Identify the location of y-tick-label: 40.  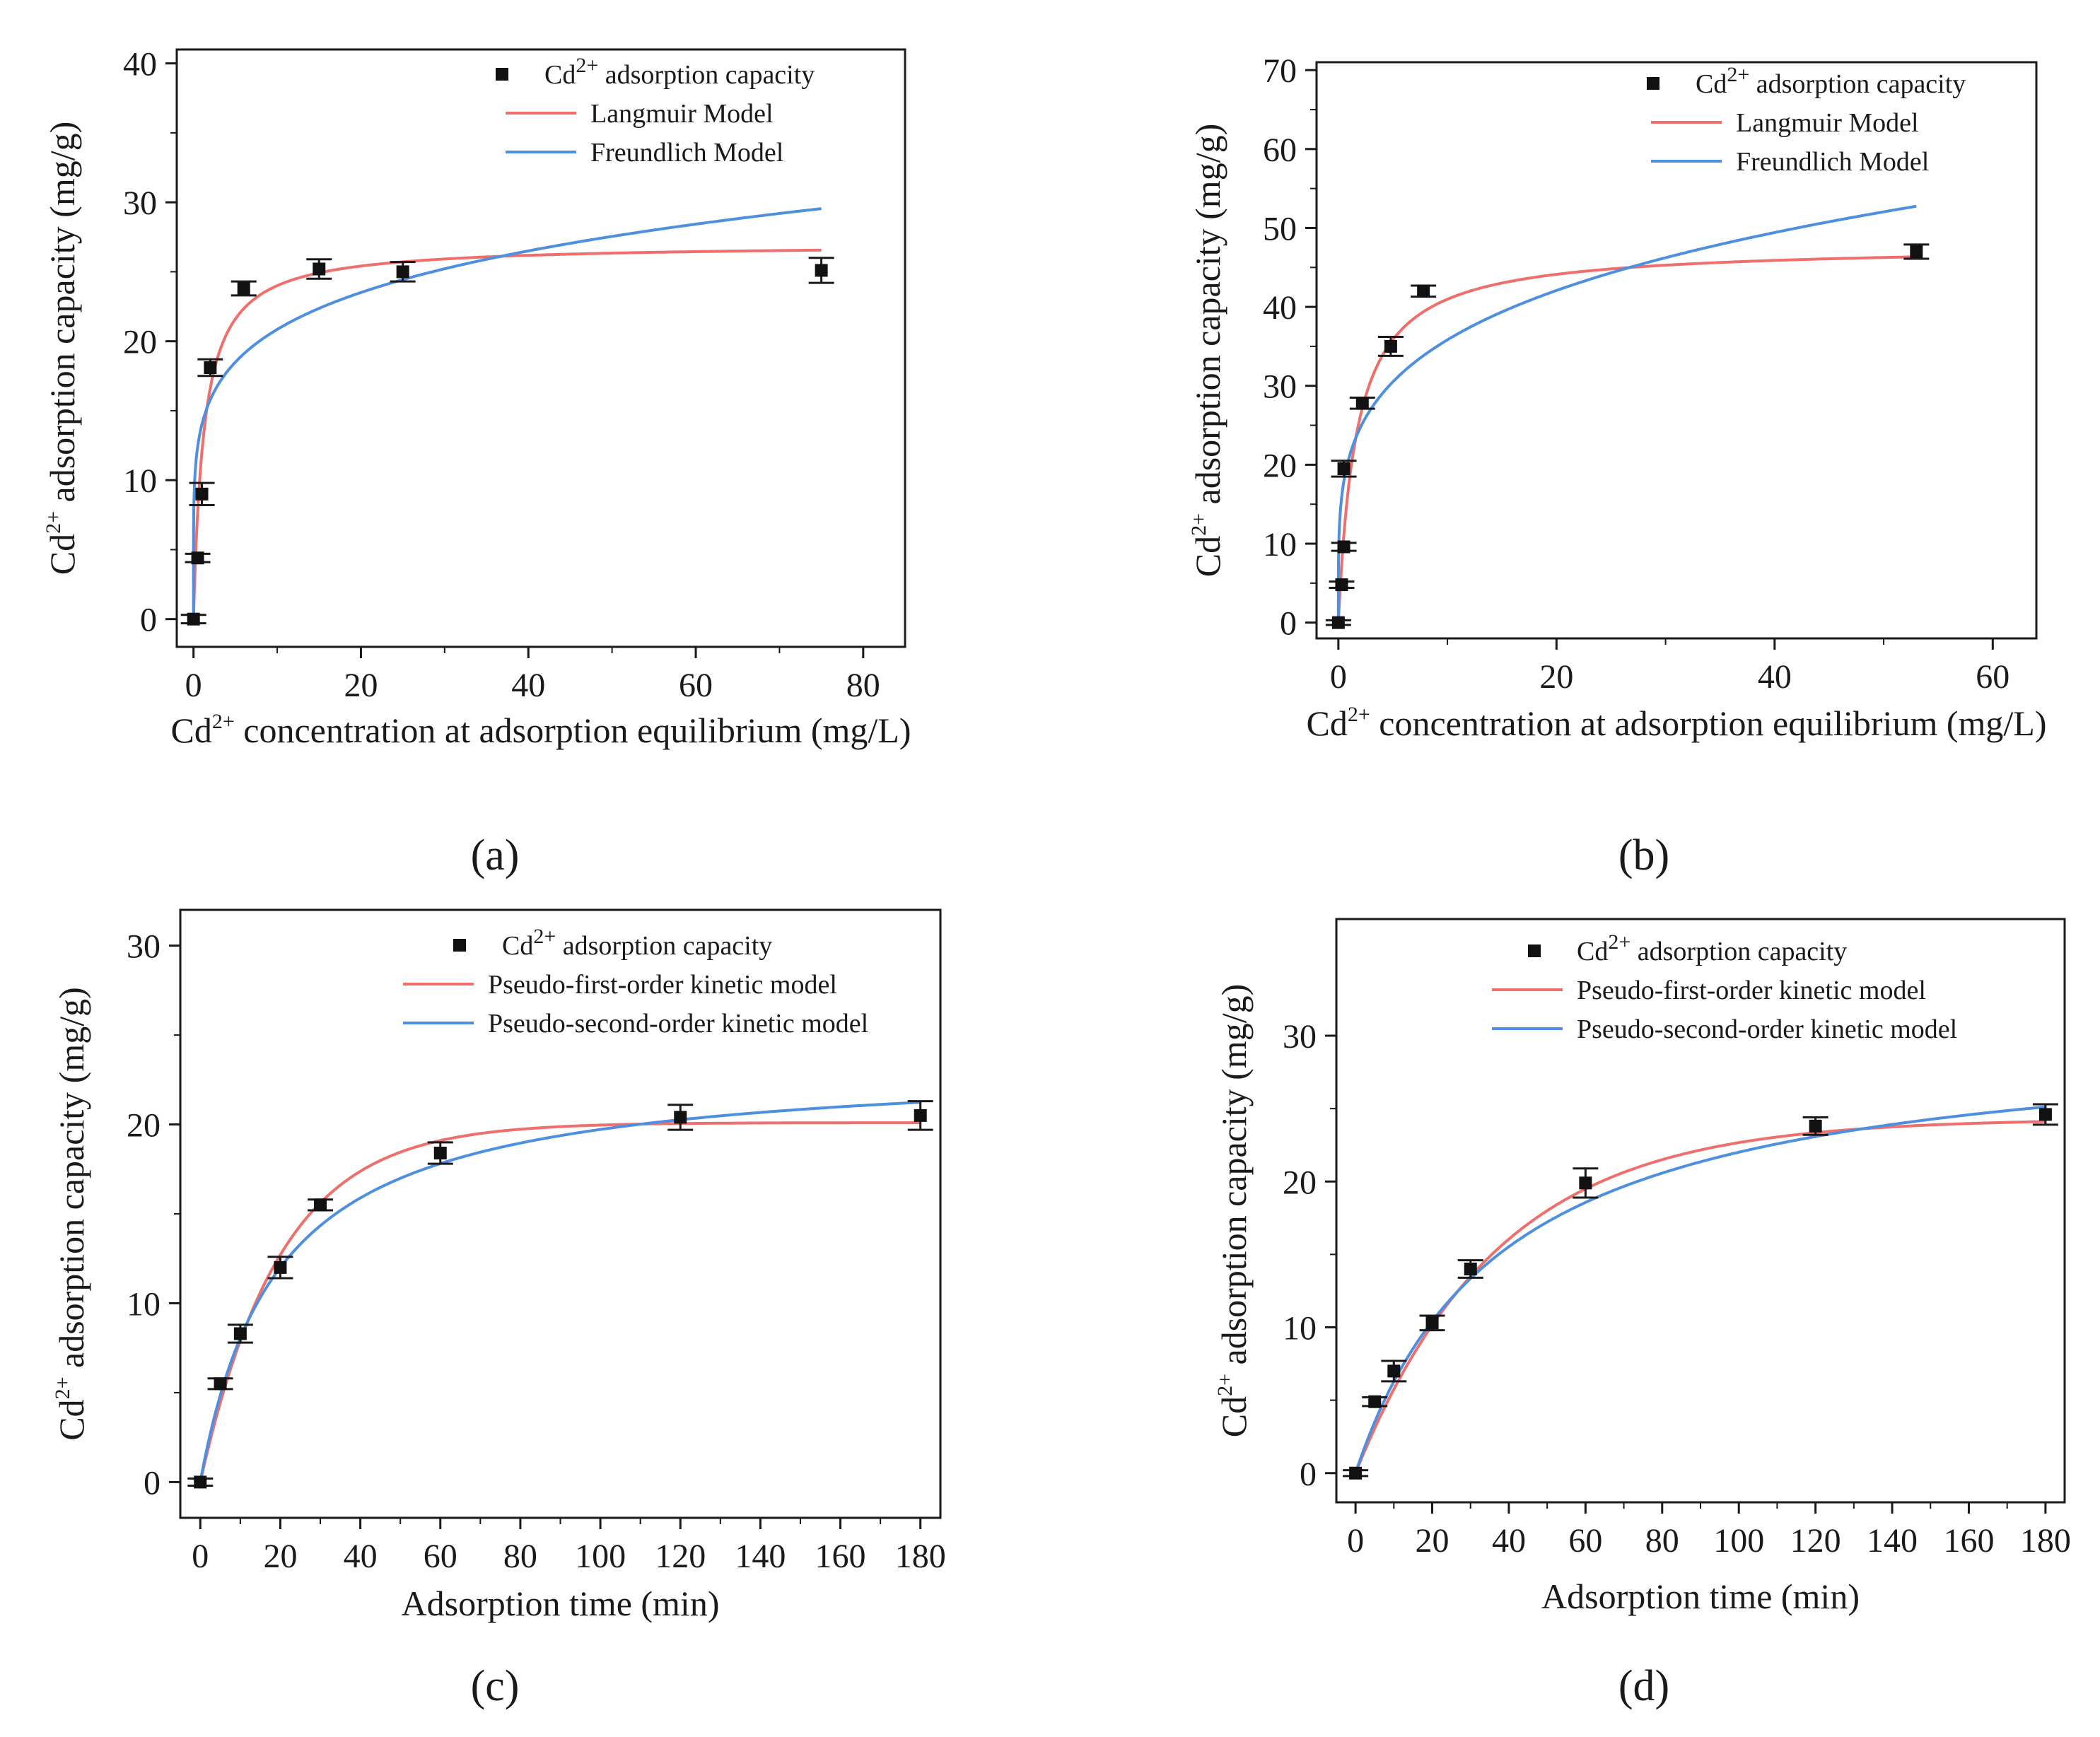
(1280, 308).